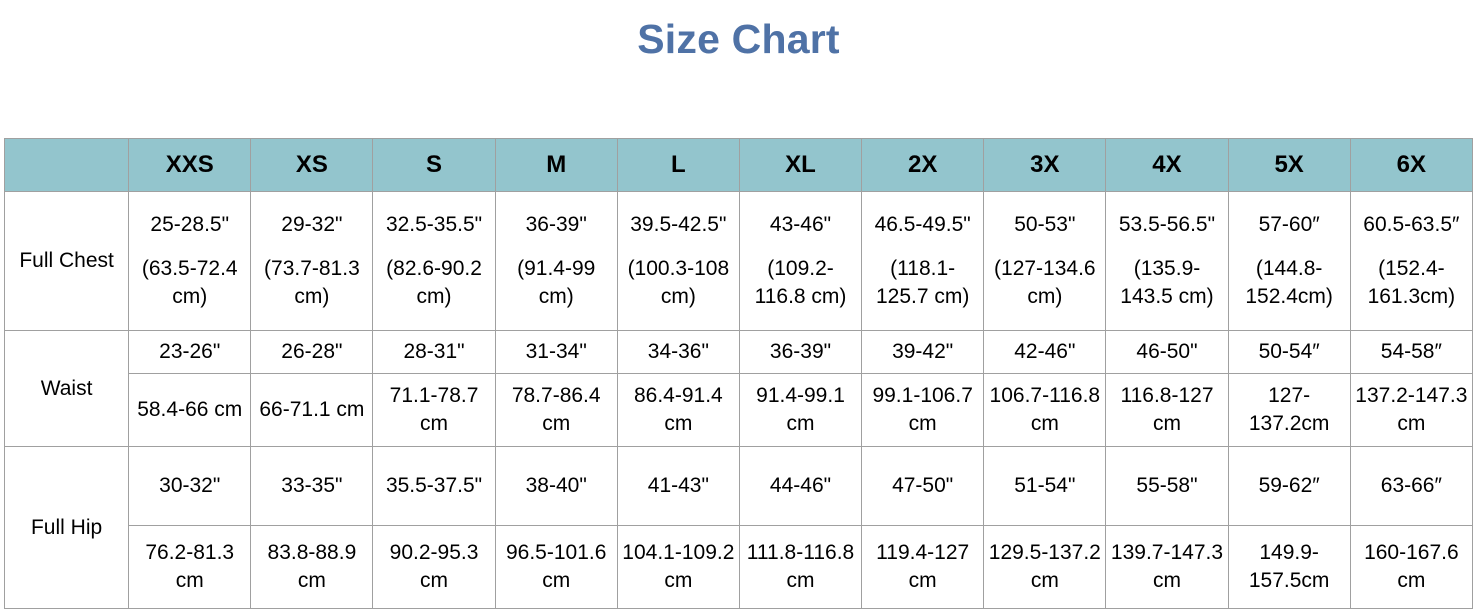 The height and width of the screenshot is (609, 1477). What do you see at coordinates (800, 567) in the screenshot?
I see `cell-full-hip-cm-xl: 111.8-116.8 cm` at bounding box center [800, 567].